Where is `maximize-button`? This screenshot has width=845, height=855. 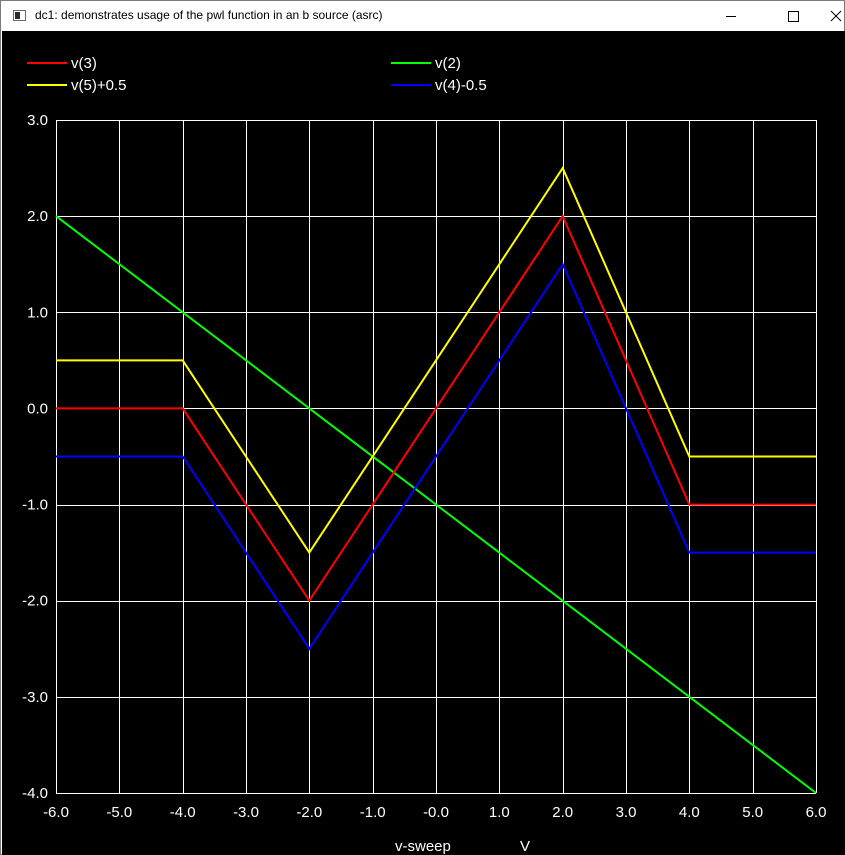
maximize-button is located at coordinates (793, 16).